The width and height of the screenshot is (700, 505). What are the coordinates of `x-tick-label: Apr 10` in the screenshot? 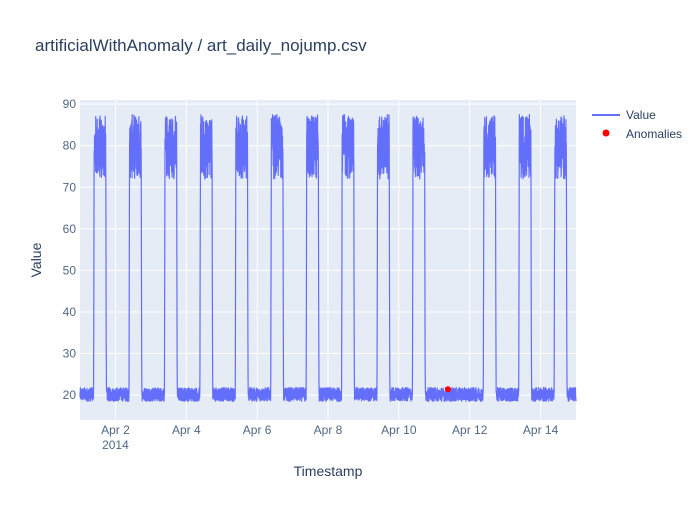 It's located at (399, 430).